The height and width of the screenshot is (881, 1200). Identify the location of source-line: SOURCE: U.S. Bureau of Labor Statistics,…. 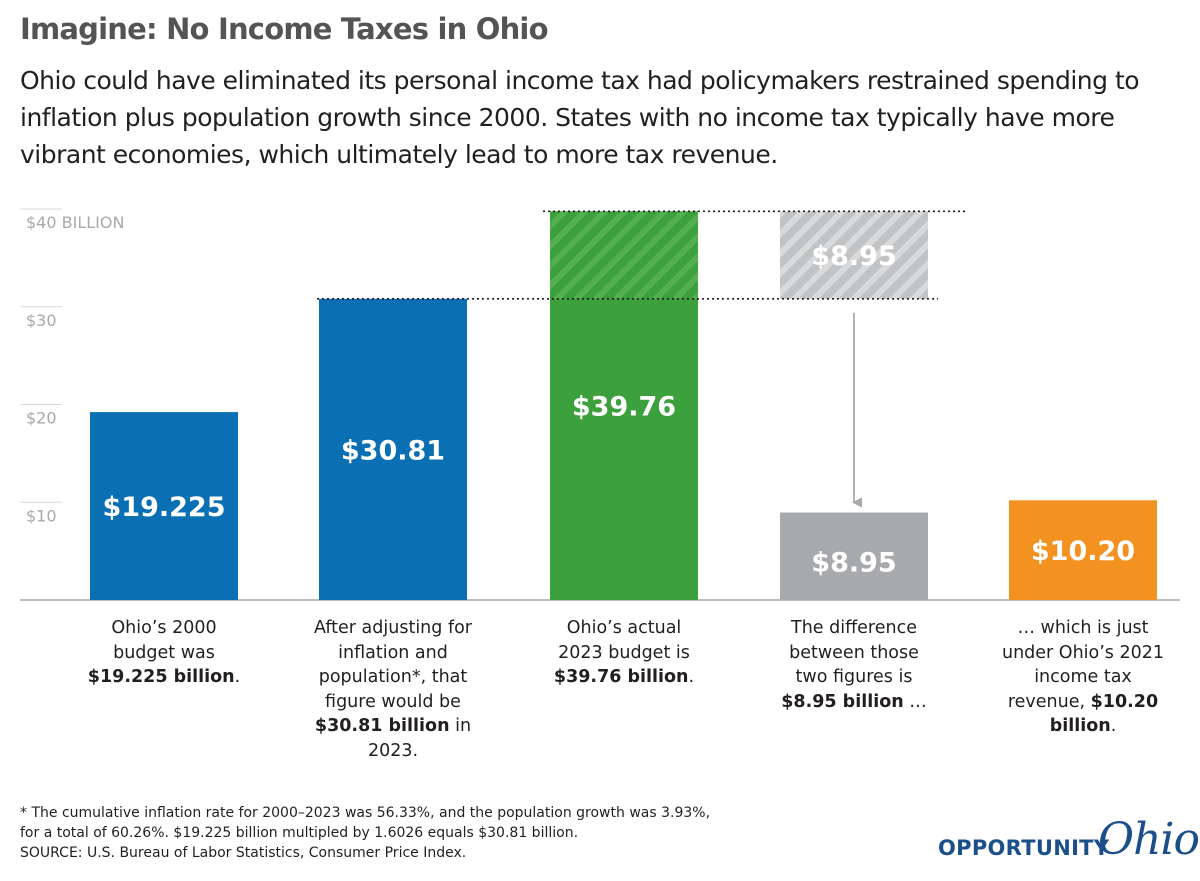
(243, 853).